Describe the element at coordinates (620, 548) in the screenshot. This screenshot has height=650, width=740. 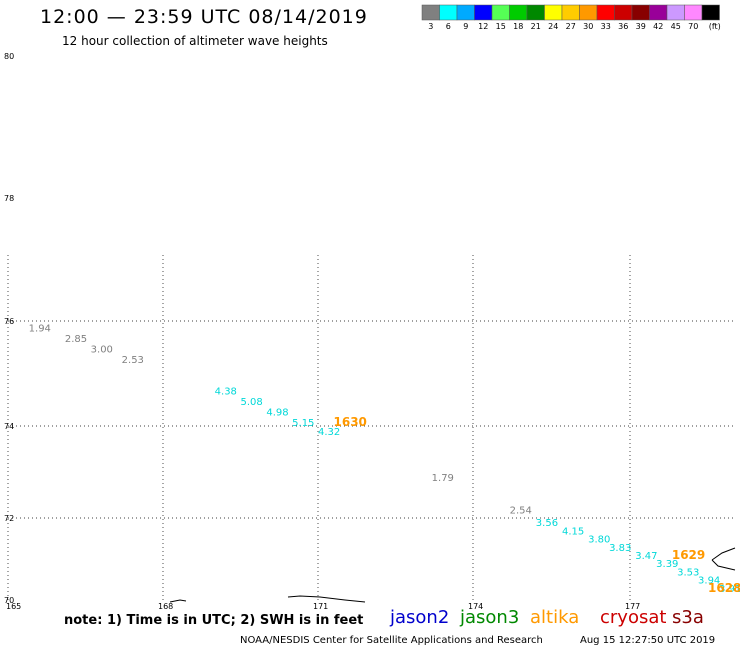
I see `swh-value: 3.83` at that location.